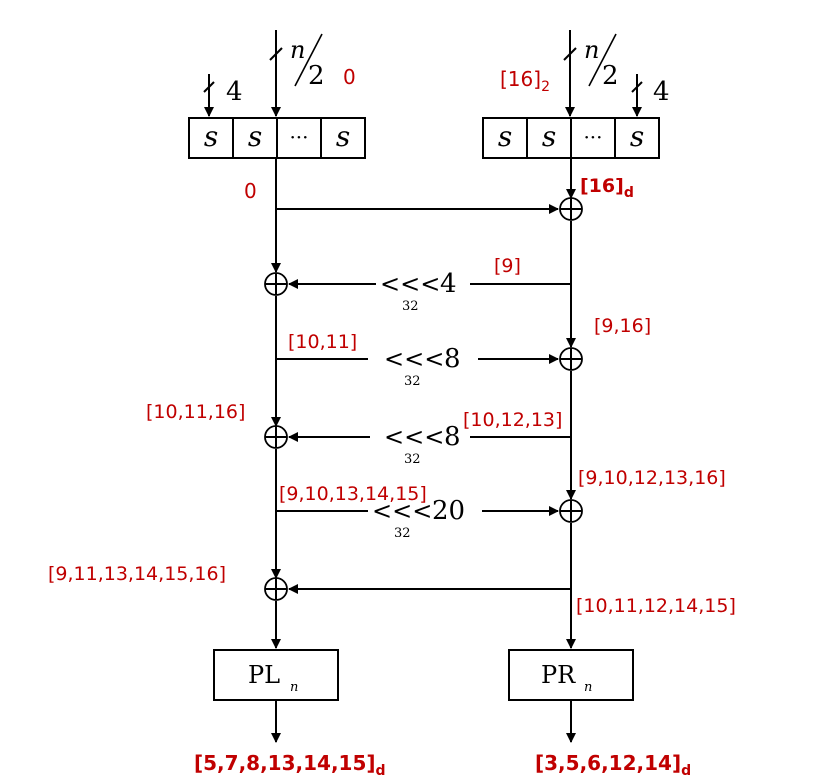 Image resolution: width=825 pixels, height=781 pixels. I want to click on left-main-input, so click(276, 73).